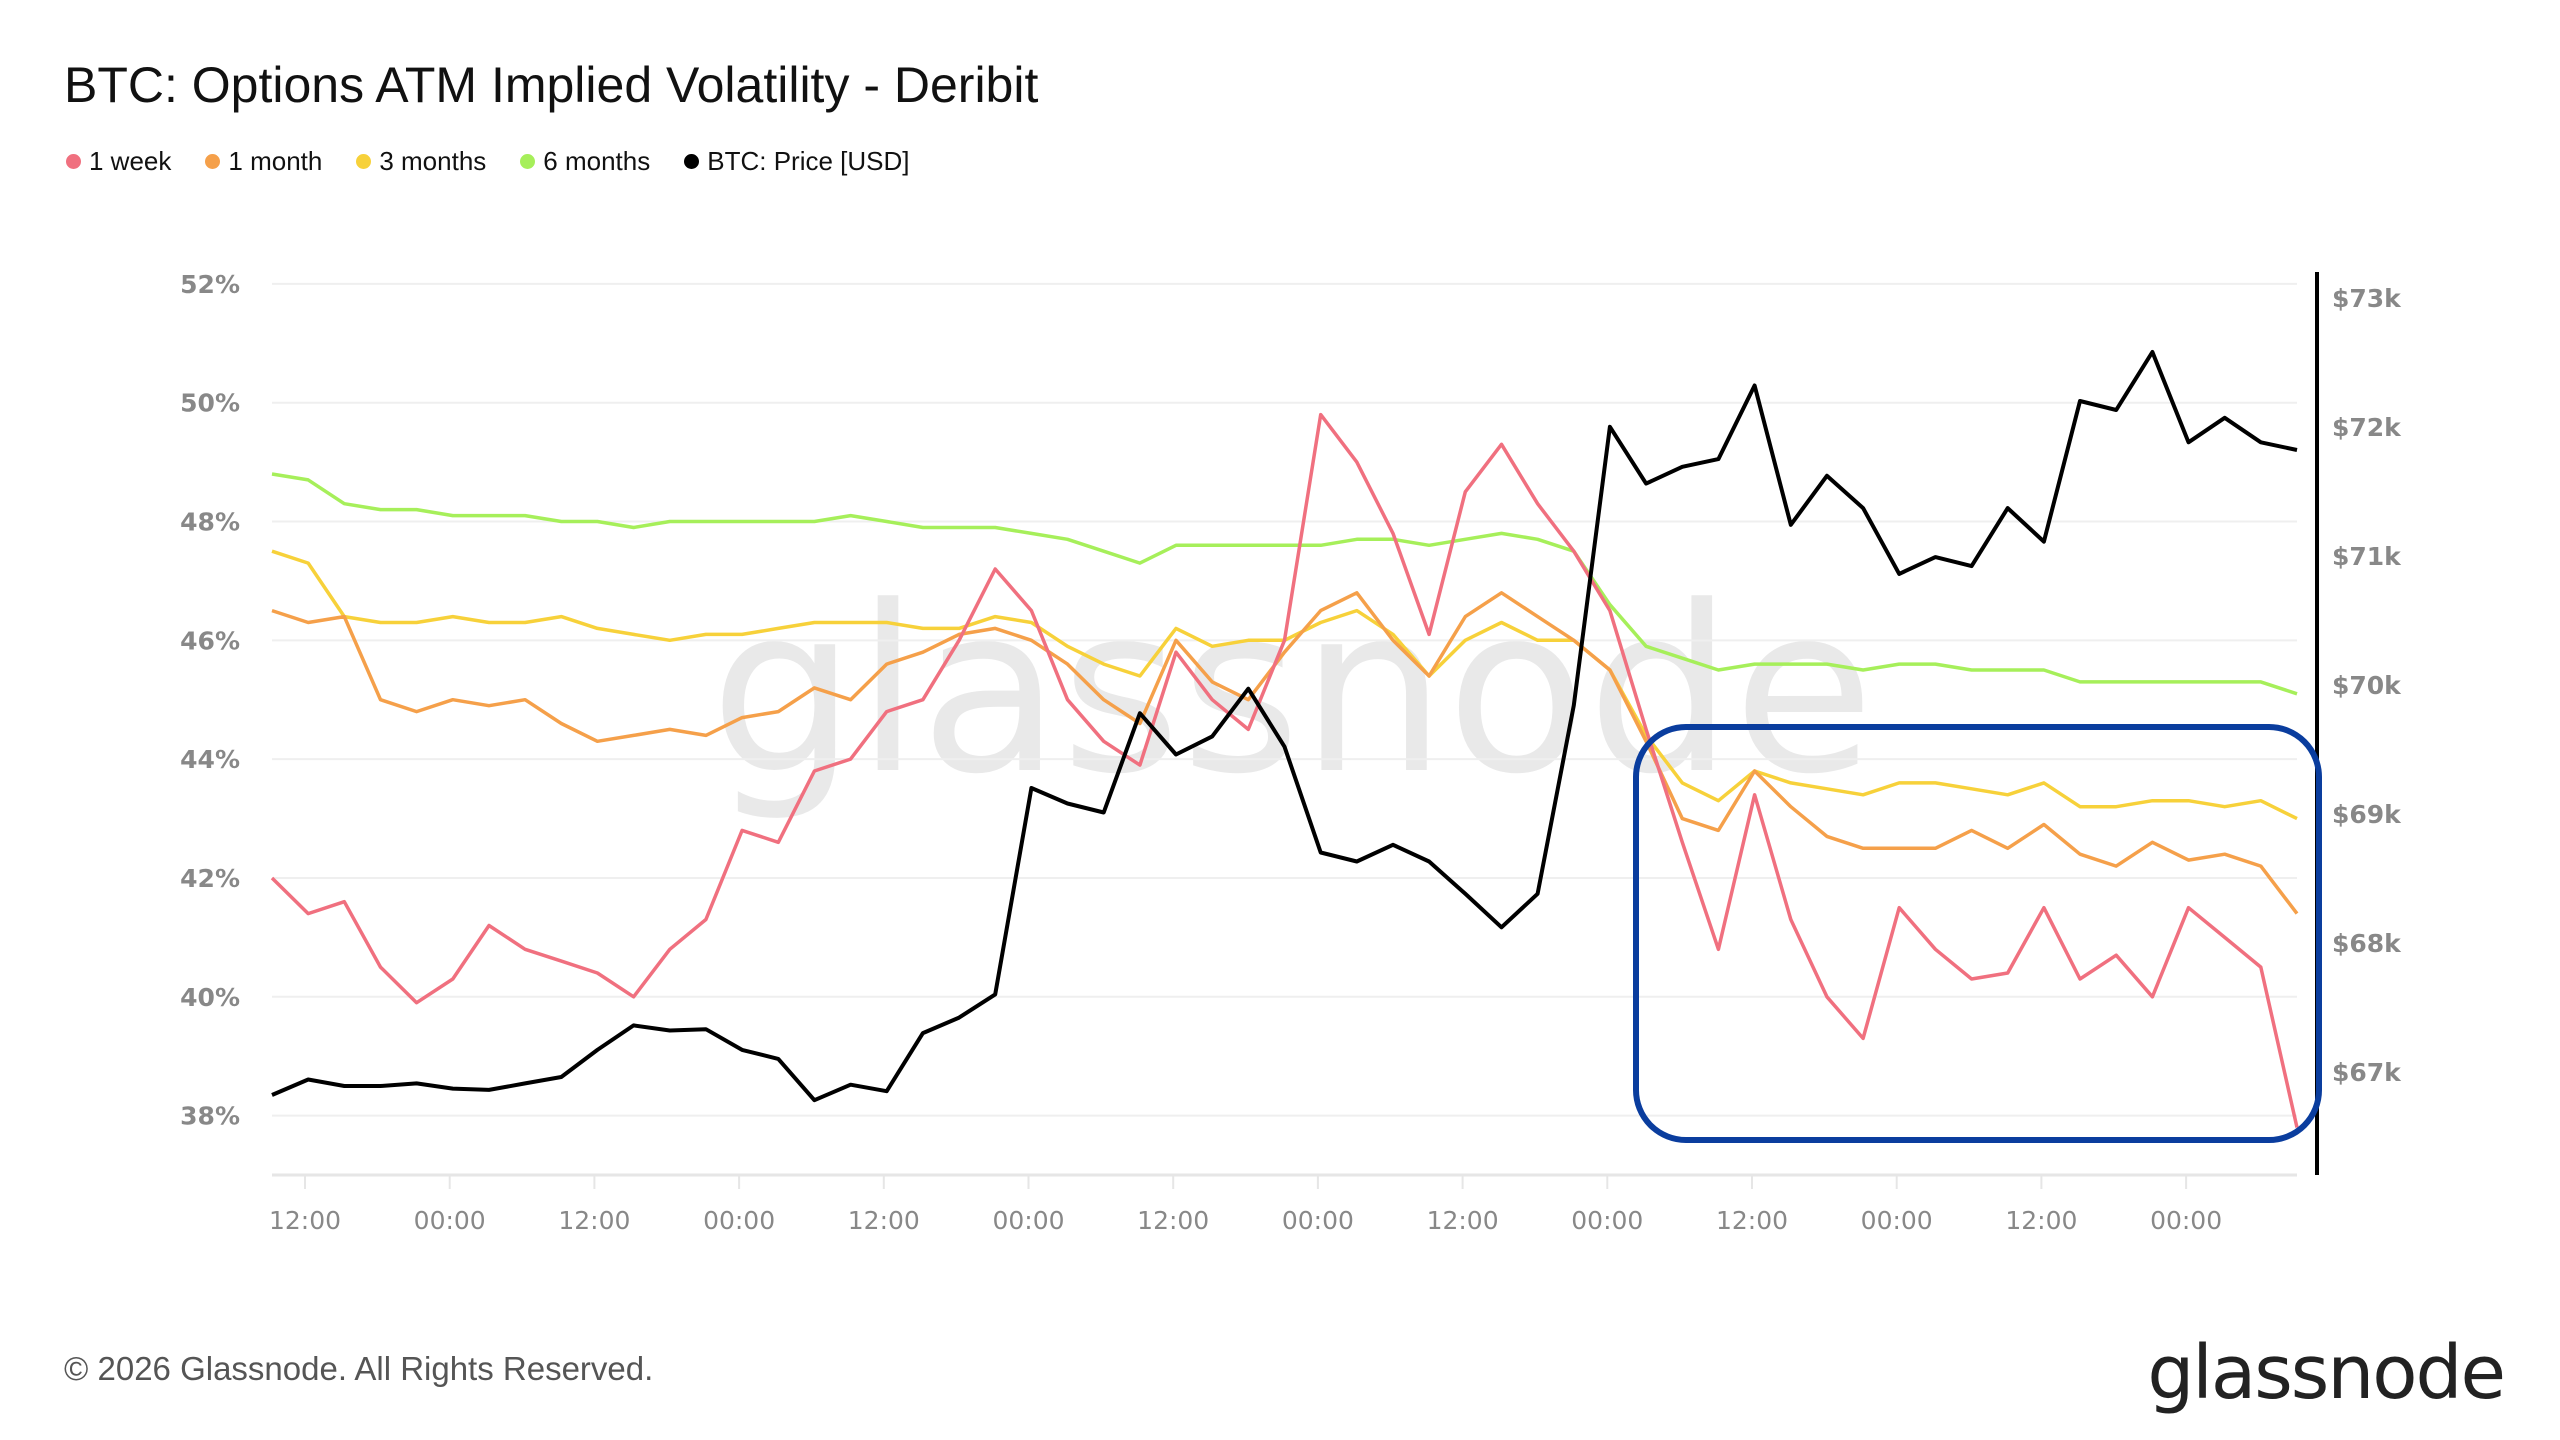 The image size is (2560, 1440). I want to click on y-left-tick-label: 40%, so click(210, 997).